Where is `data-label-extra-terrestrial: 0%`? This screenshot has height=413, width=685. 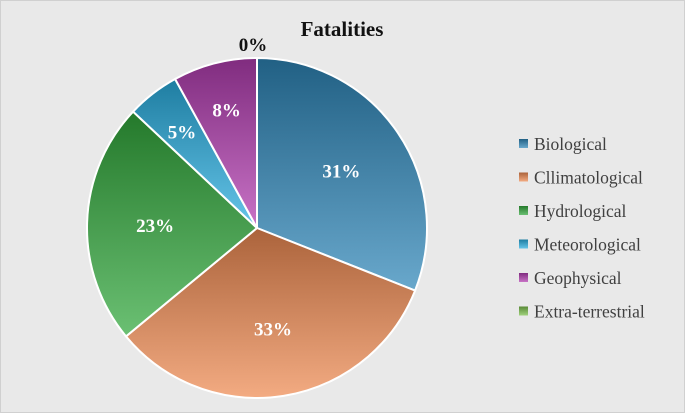 data-label-extra-terrestrial: 0% is located at coordinates (253, 45).